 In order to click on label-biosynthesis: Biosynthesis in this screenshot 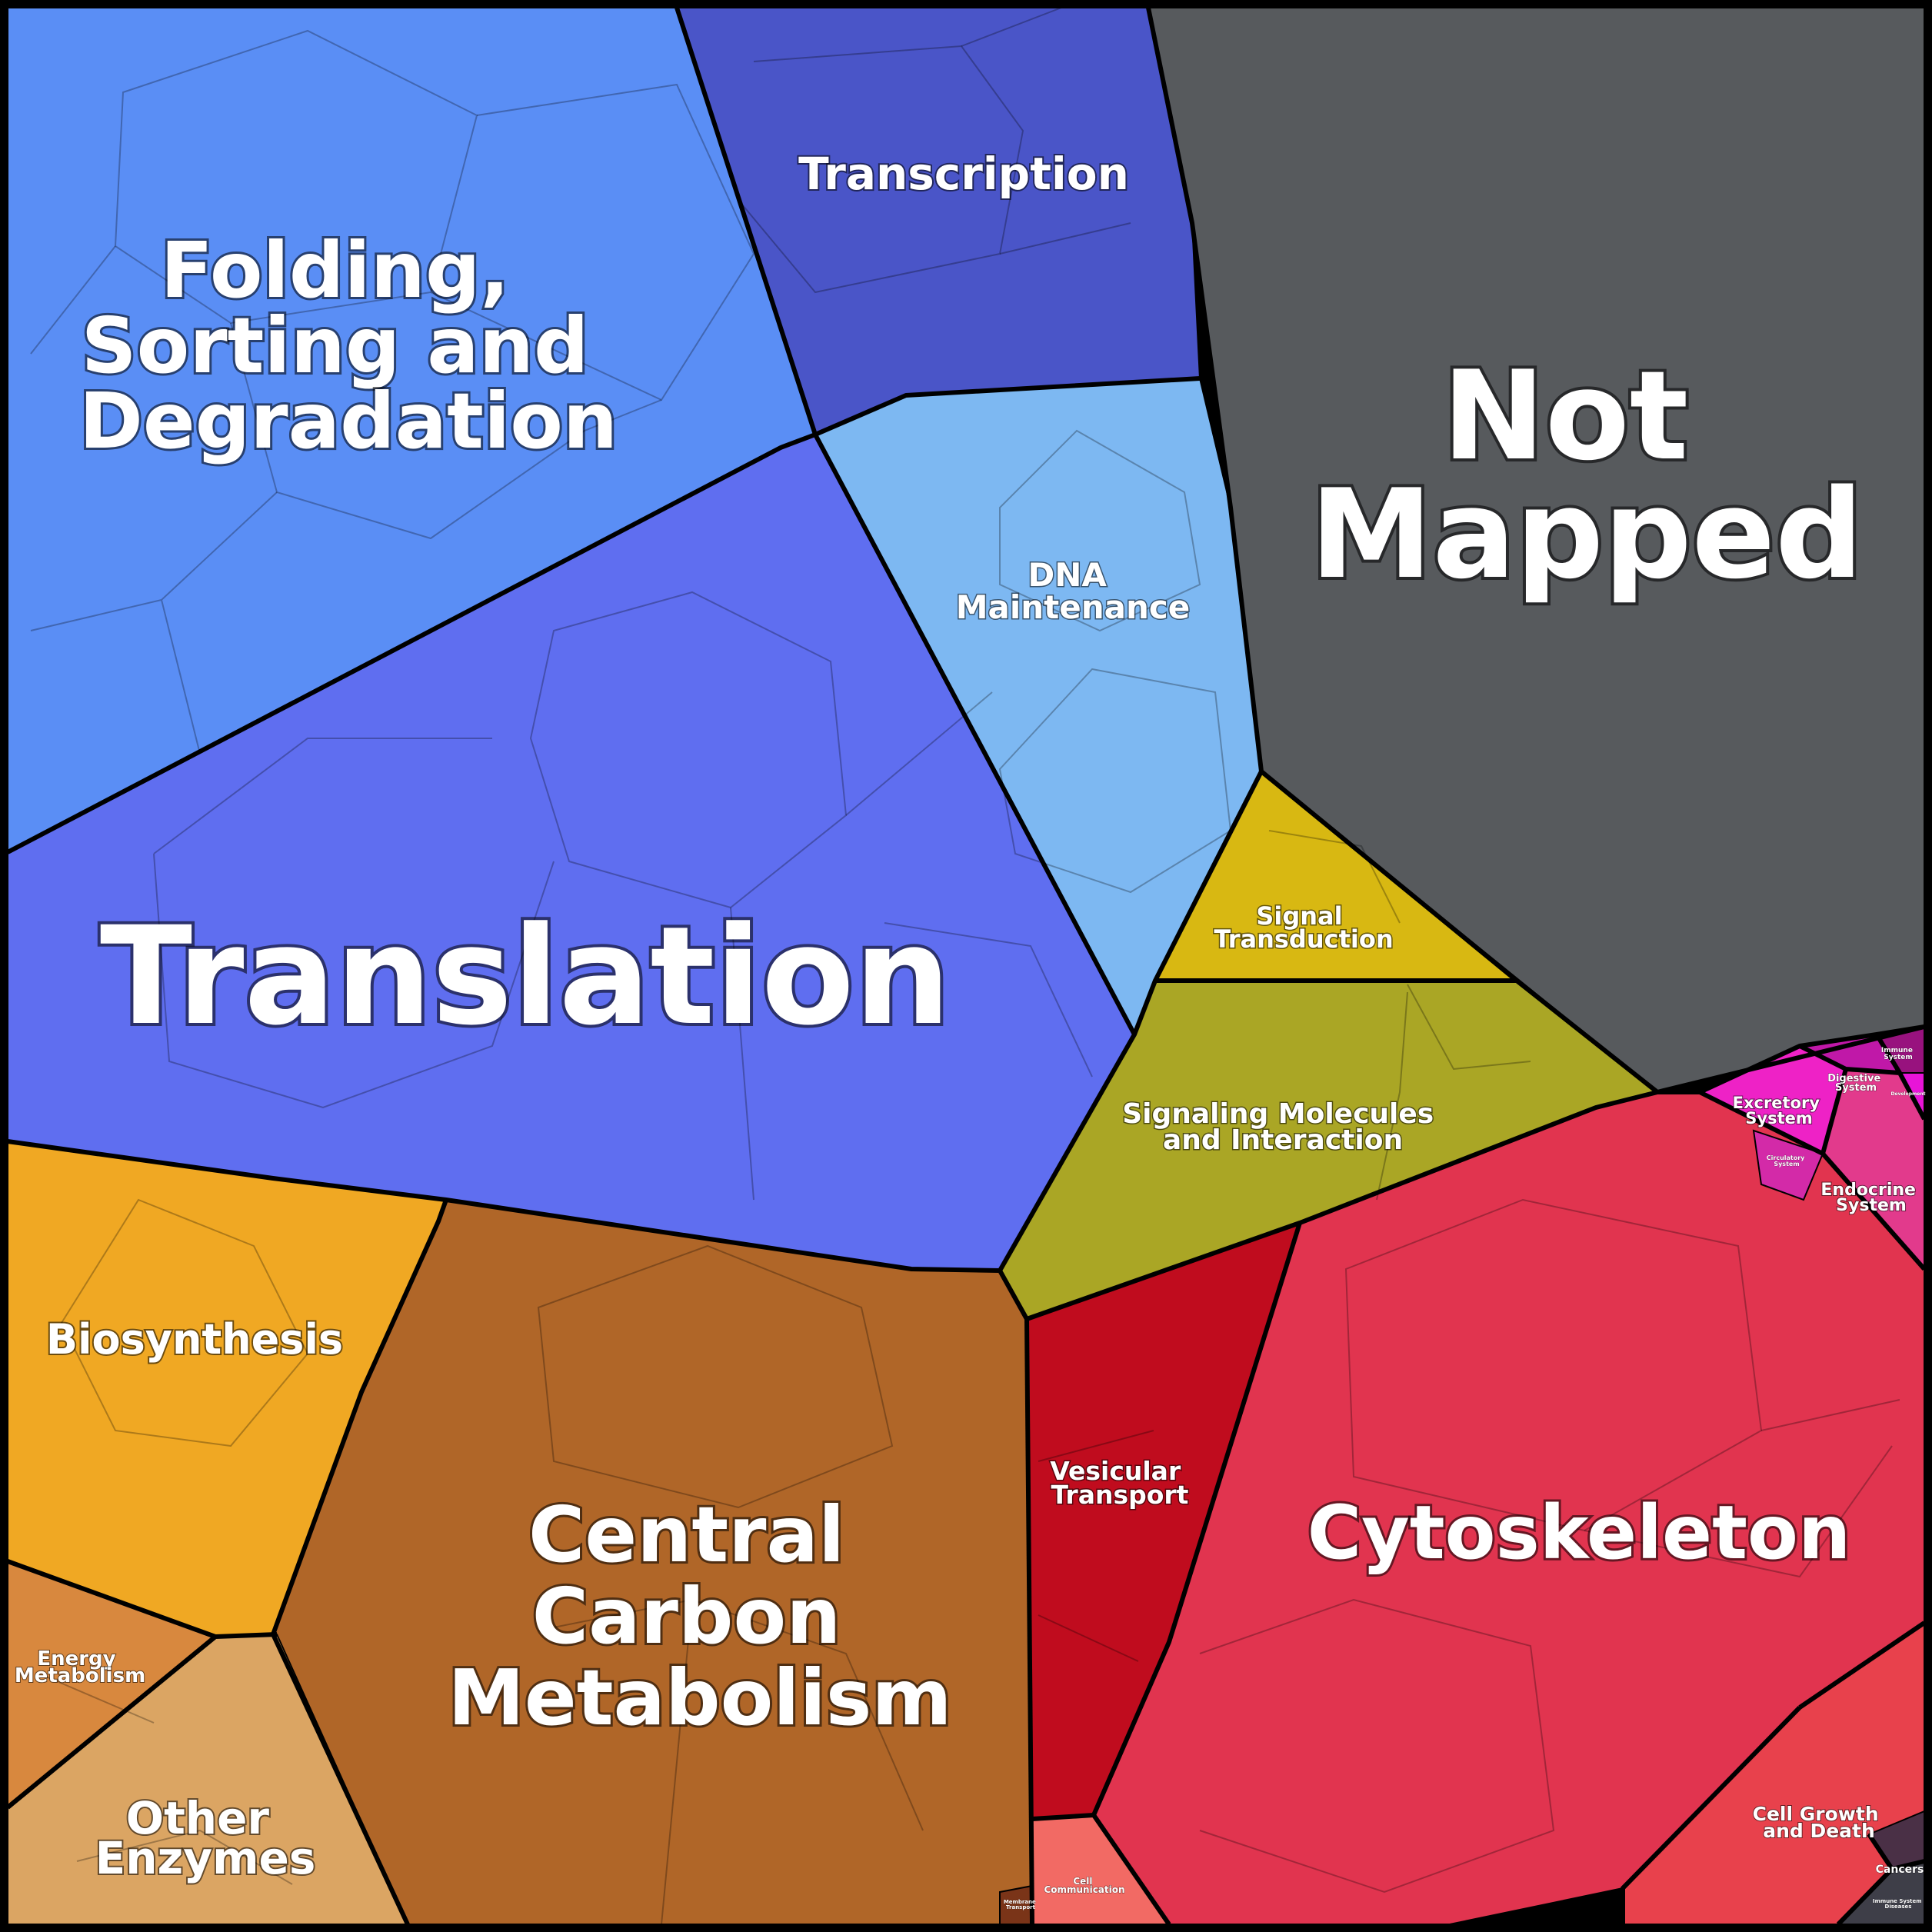, I will do `click(194, 1339)`.